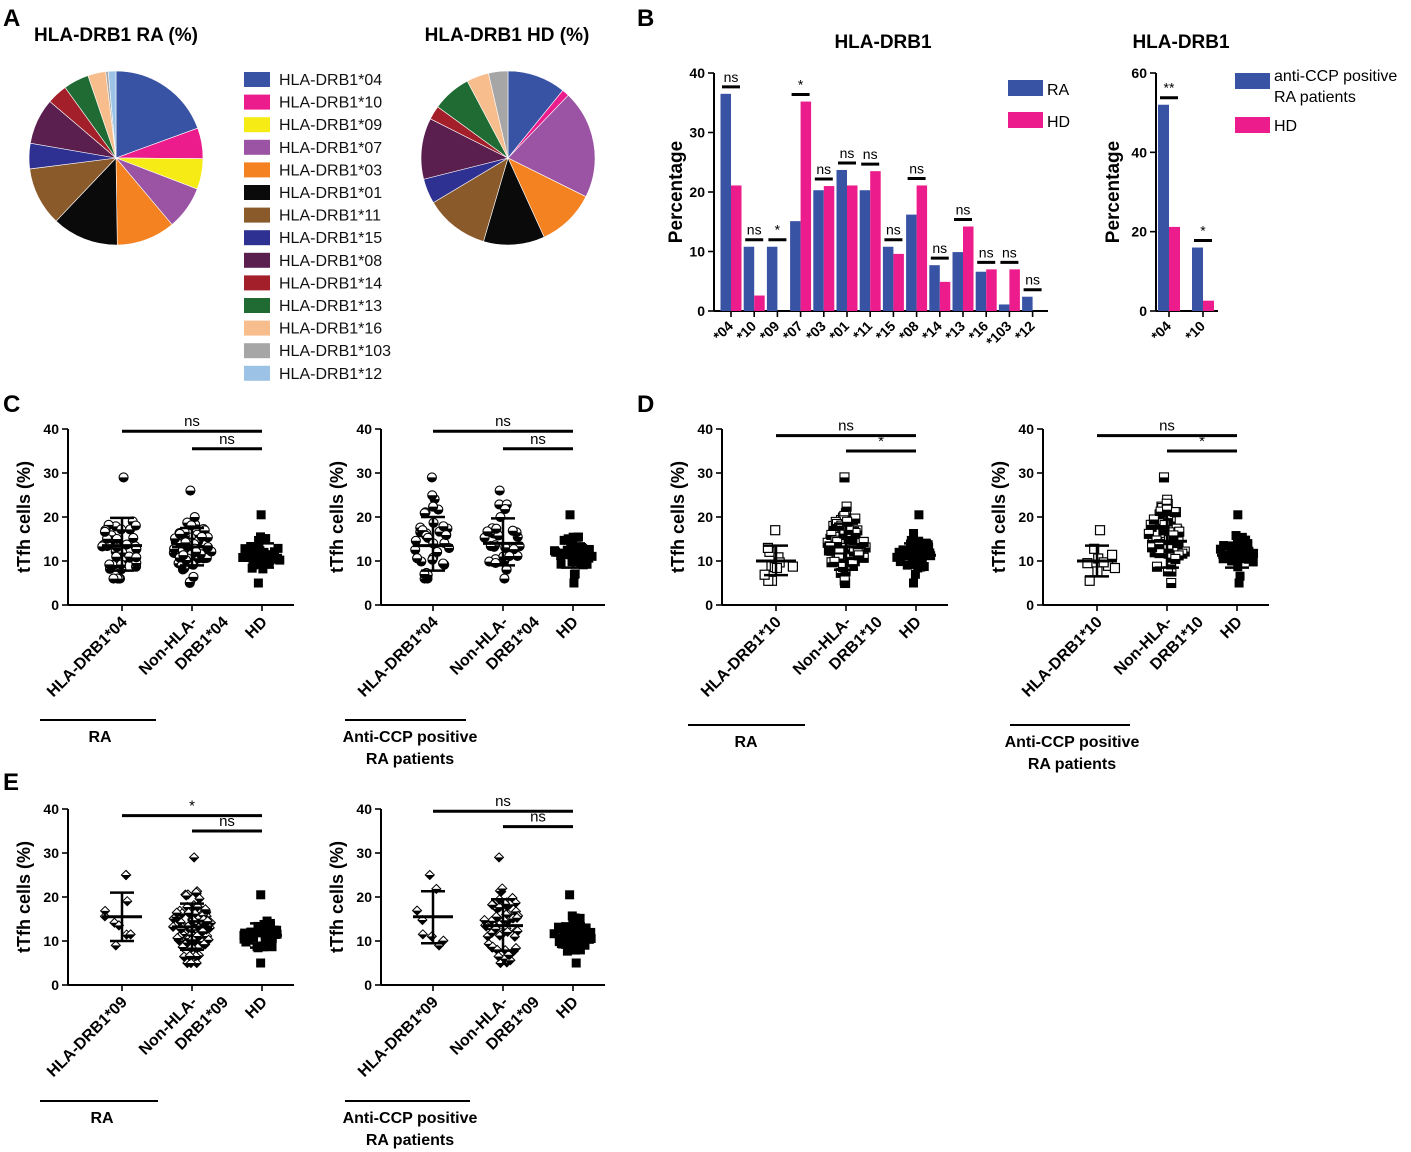 Image resolution: width=1411 pixels, height=1152 pixels. What do you see at coordinates (410, 748) in the screenshot?
I see `scatter-group-label: Anti-CCP positive RA patients` at bounding box center [410, 748].